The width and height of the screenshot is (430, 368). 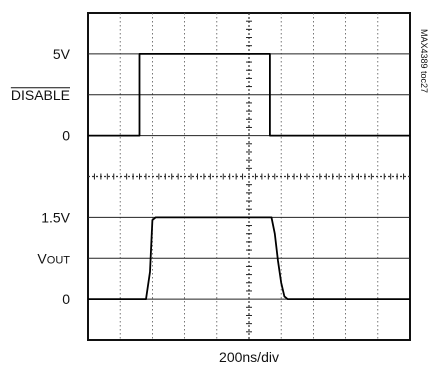 I want to click on level-label-disable-1: DISABLE, so click(x=40, y=95).